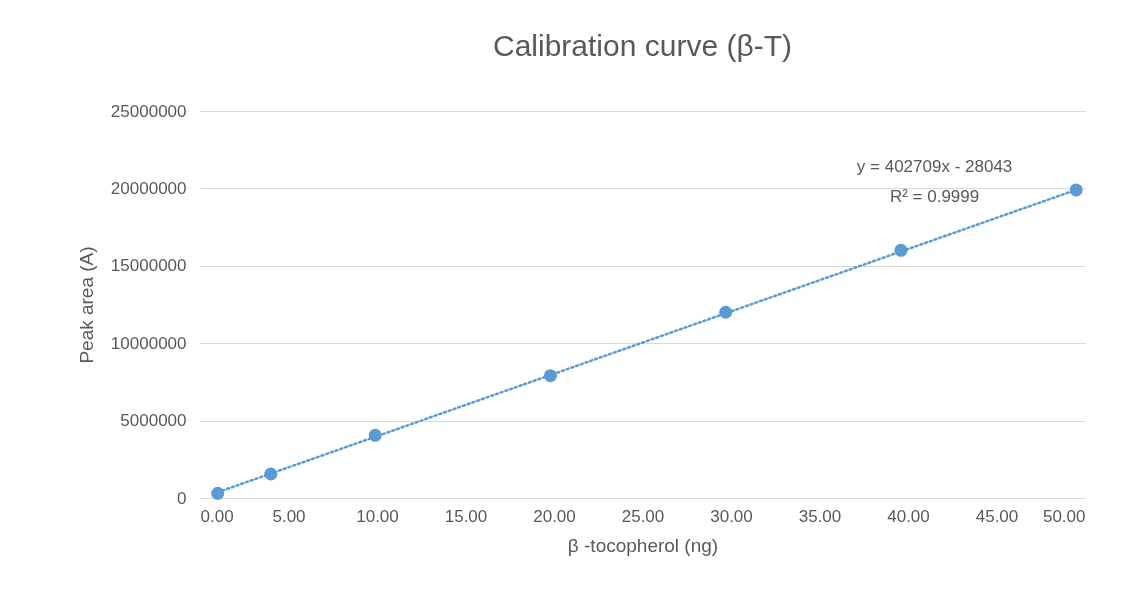 The height and width of the screenshot is (610, 1130). What do you see at coordinates (997, 516) in the screenshot?
I see `x-tick-label: 45.00` at bounding box center [997, 516].